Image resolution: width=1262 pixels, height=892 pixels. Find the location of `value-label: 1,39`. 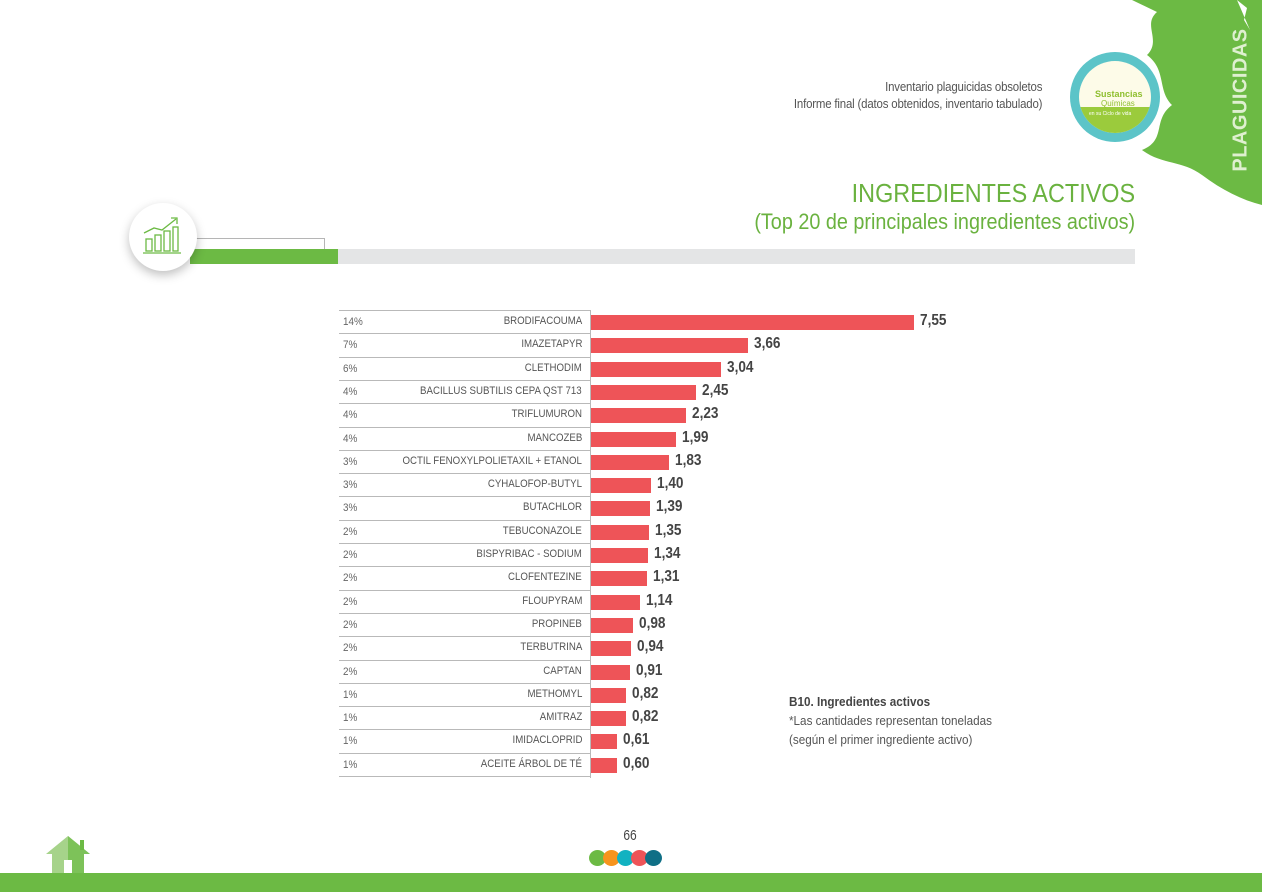

value-label: 1,39 is located at coordinates (669, 507).